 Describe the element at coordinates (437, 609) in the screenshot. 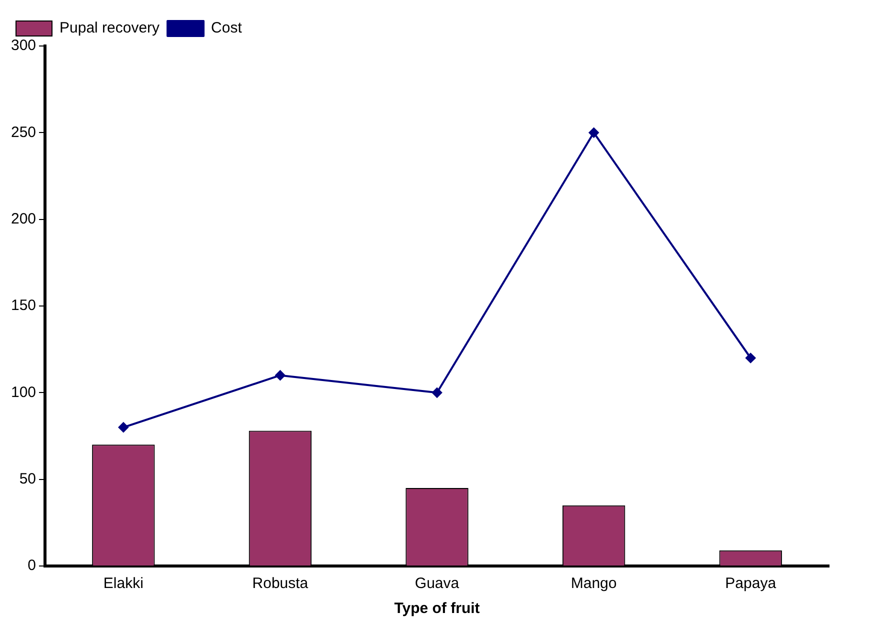

I see `x-axis-title: Type of fruit` at that location.